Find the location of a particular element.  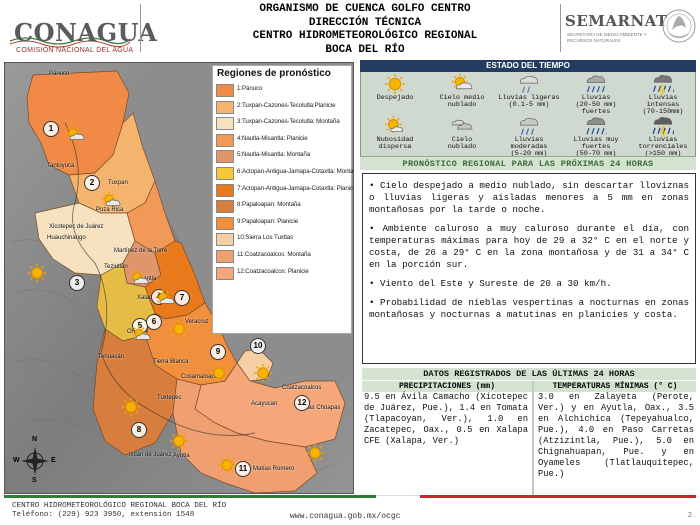

weather-key-item: Lluvias moderadas (5-20 mm) is located at coordinates (529, 138).